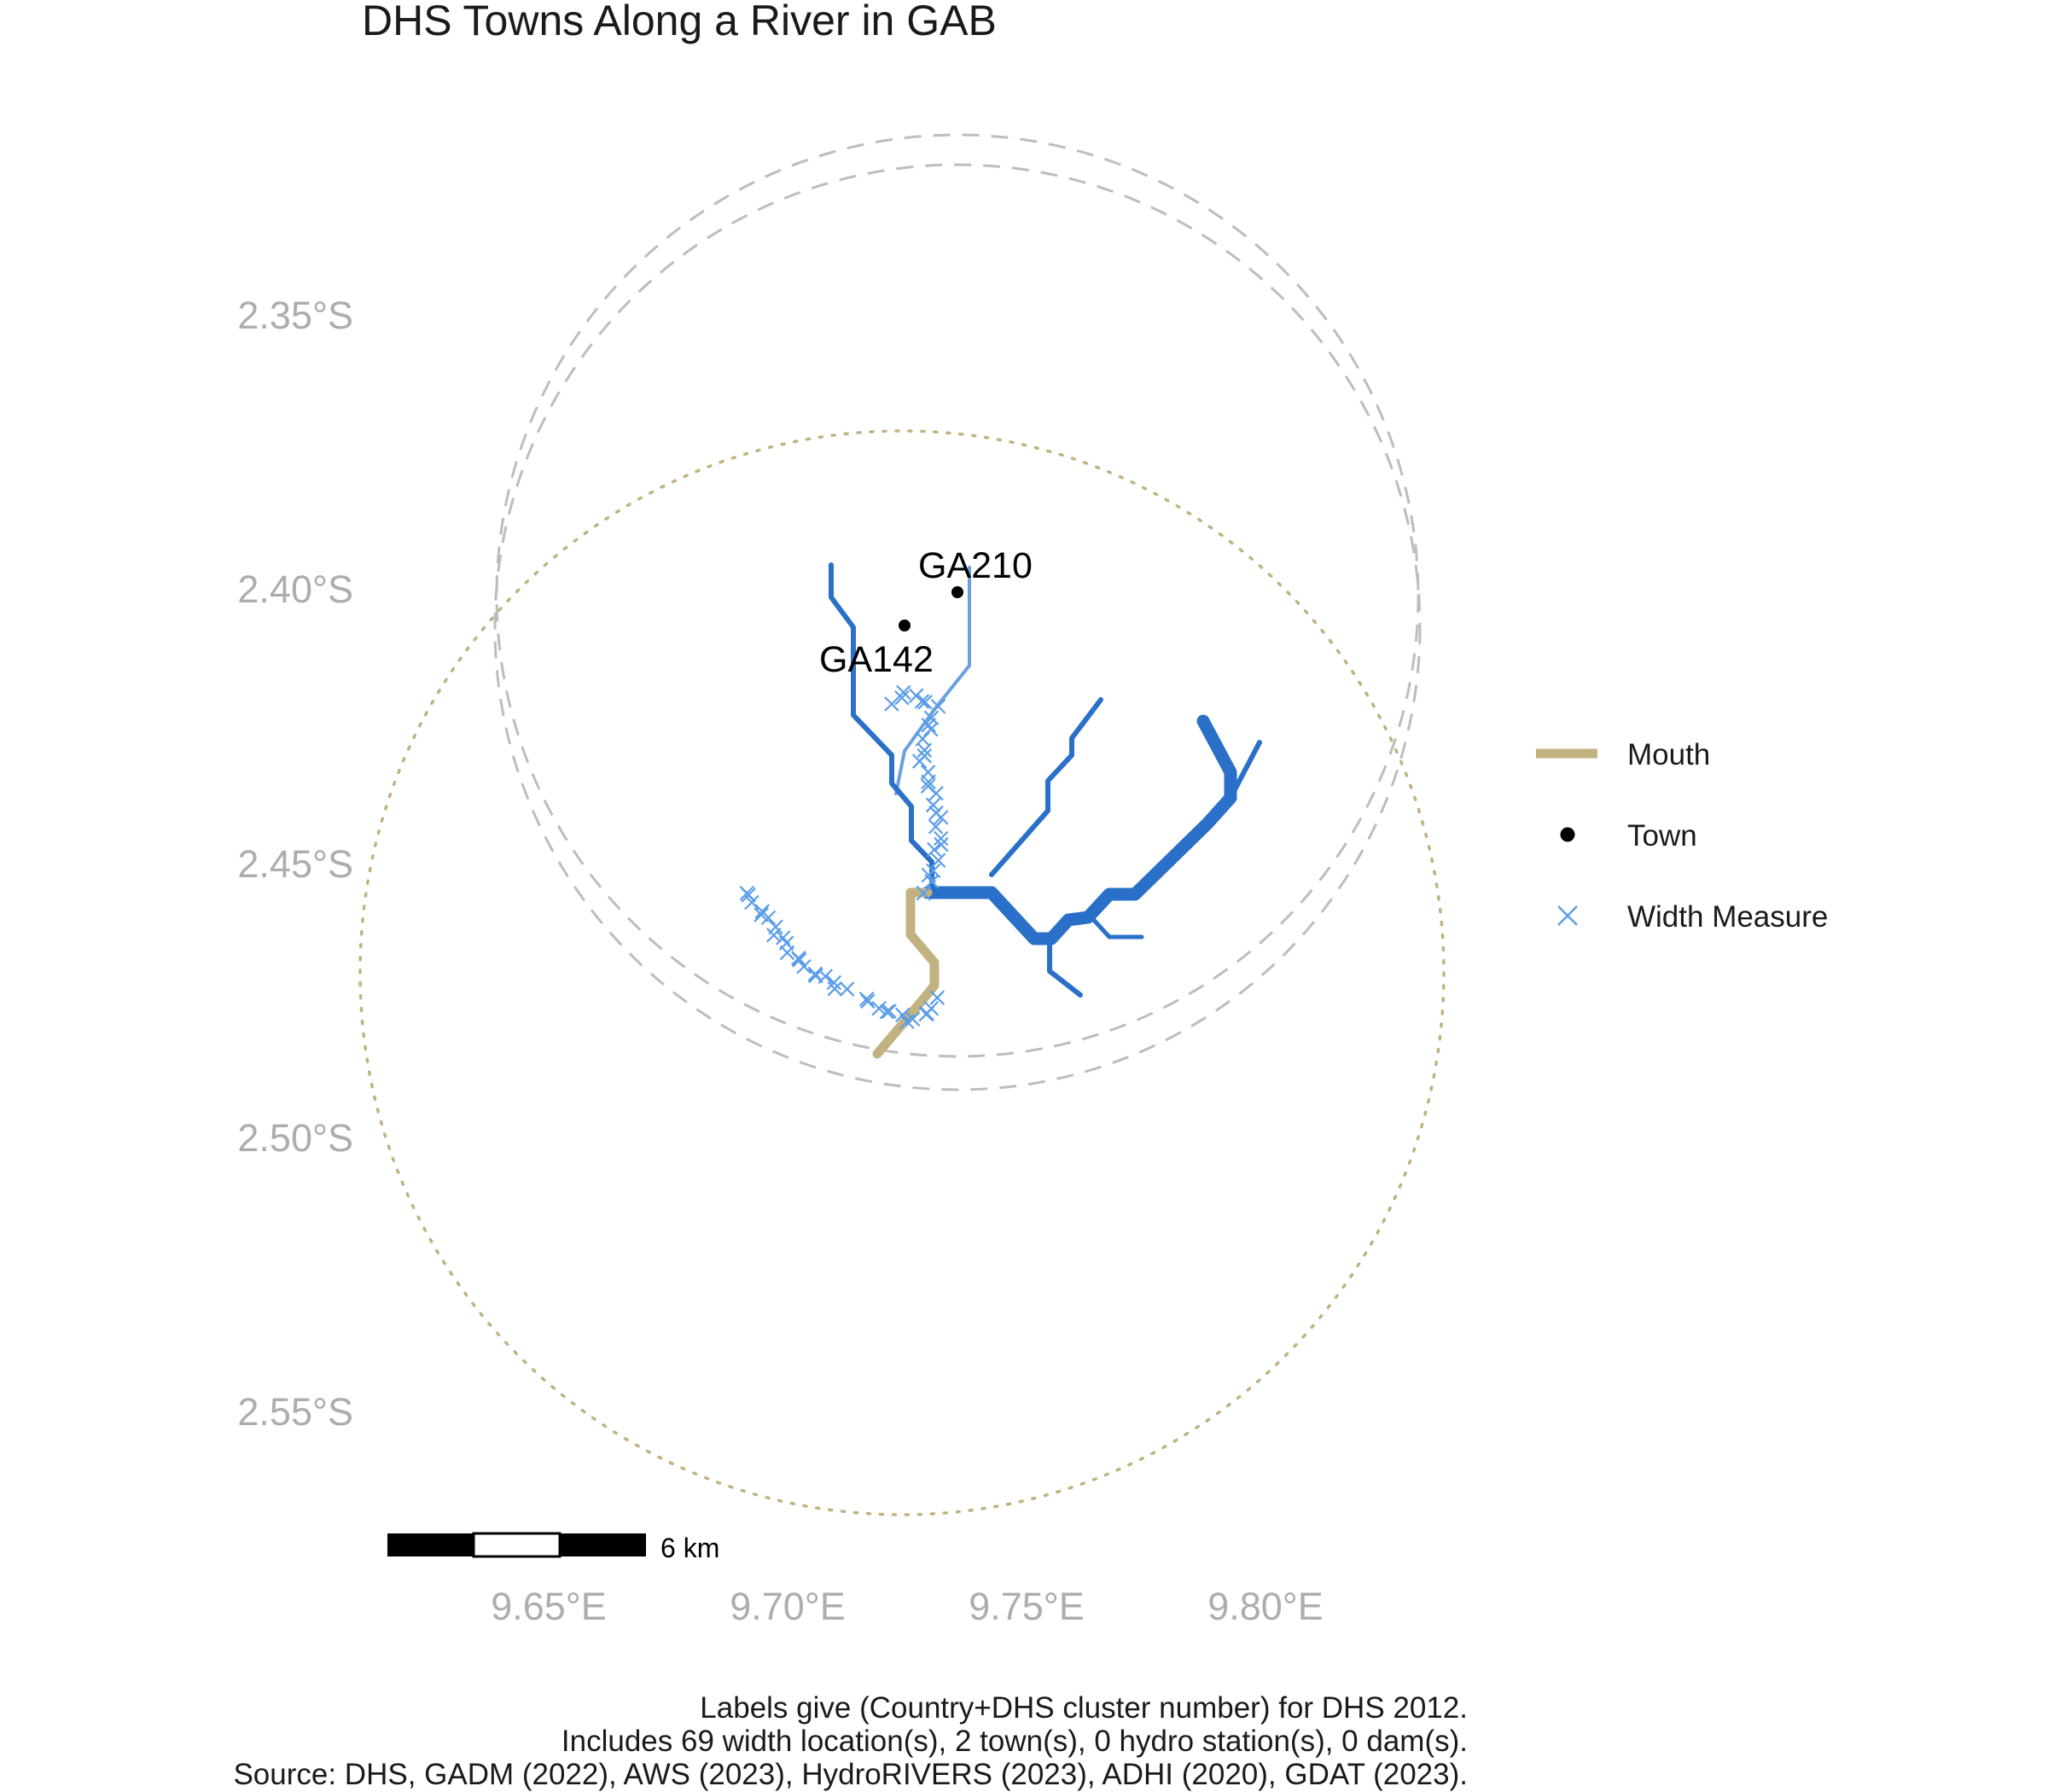 Image resolution: width=2048 pixels, height=1792 pixels. I want to click on legend-town-dot, so click(1567, 834).